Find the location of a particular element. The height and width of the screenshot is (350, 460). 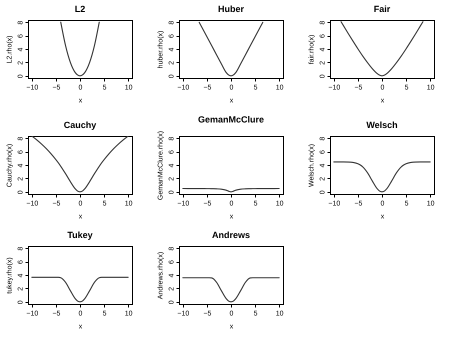

chart-title: Andrews is located at coordinates (231, 235).